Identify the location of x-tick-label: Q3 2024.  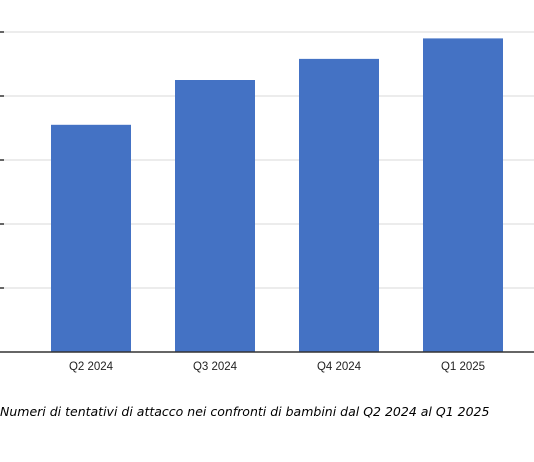
(215, 367).